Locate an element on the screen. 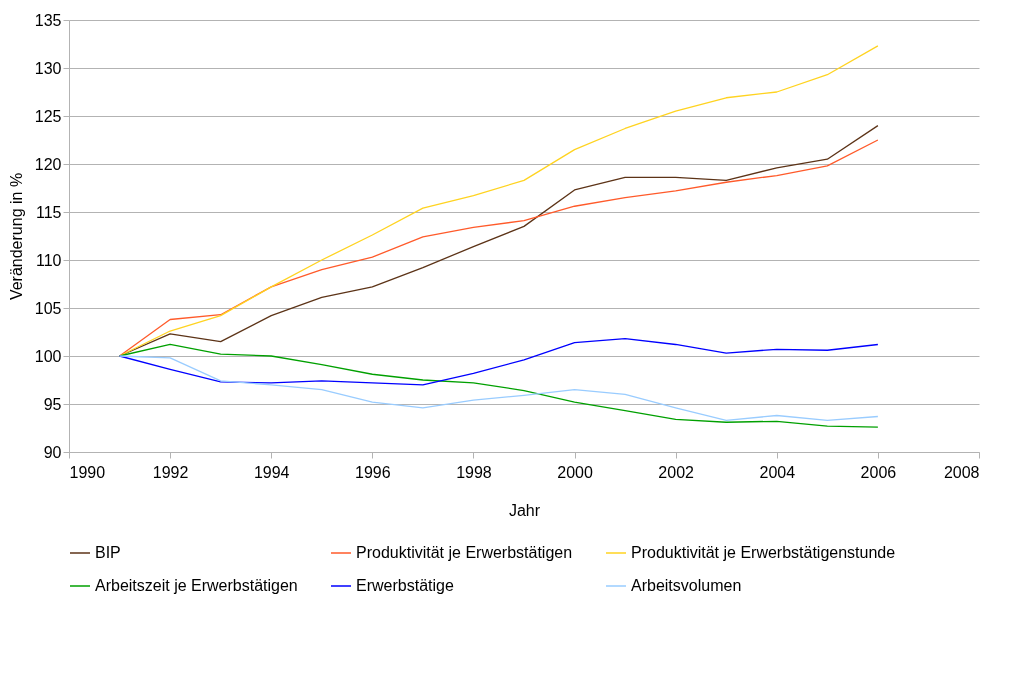  x-axis-title: Jahr is located at coordinates (524, 510).